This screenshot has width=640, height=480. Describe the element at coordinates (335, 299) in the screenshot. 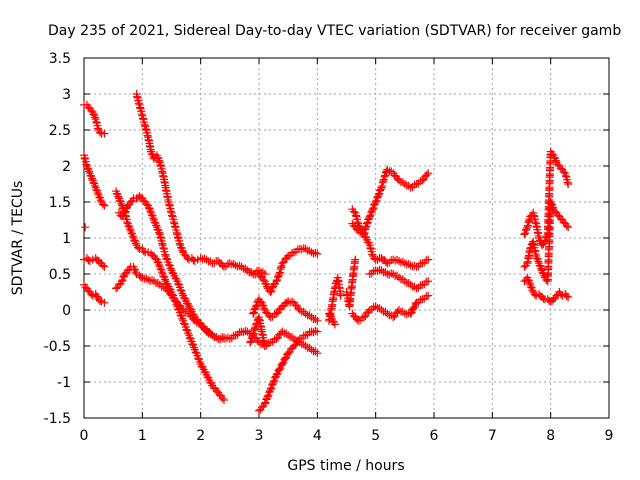

I see `series-d1` at that location.